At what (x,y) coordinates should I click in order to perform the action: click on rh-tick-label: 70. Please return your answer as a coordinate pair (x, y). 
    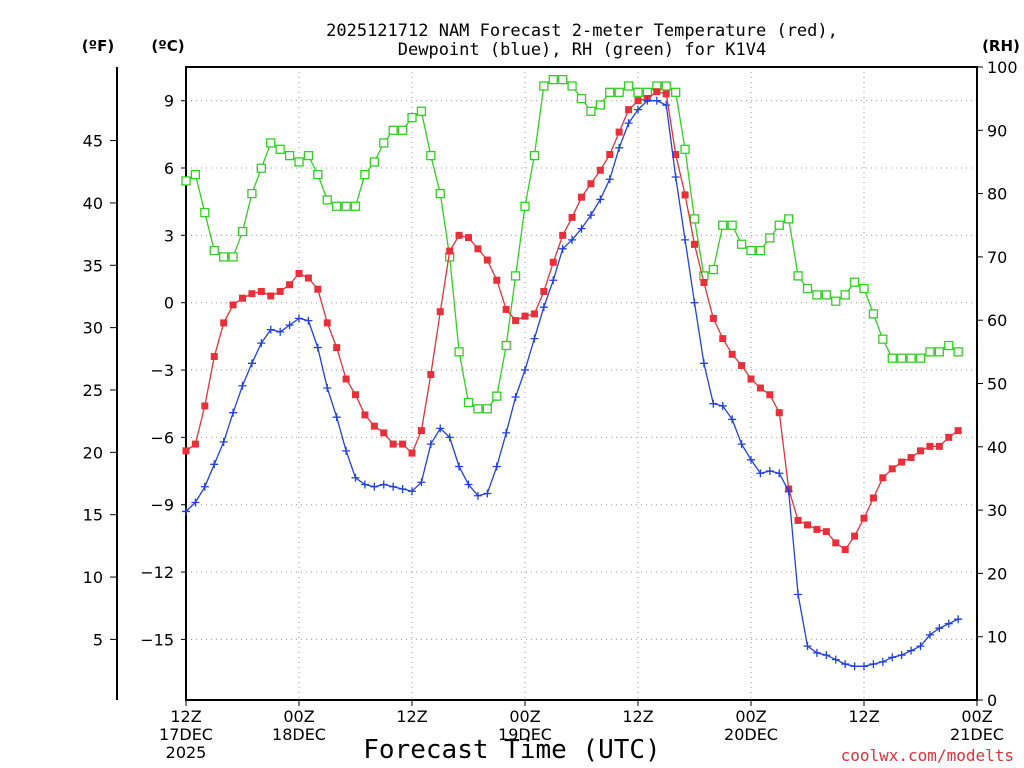
    Looking at the image, I should click on (997, 257).